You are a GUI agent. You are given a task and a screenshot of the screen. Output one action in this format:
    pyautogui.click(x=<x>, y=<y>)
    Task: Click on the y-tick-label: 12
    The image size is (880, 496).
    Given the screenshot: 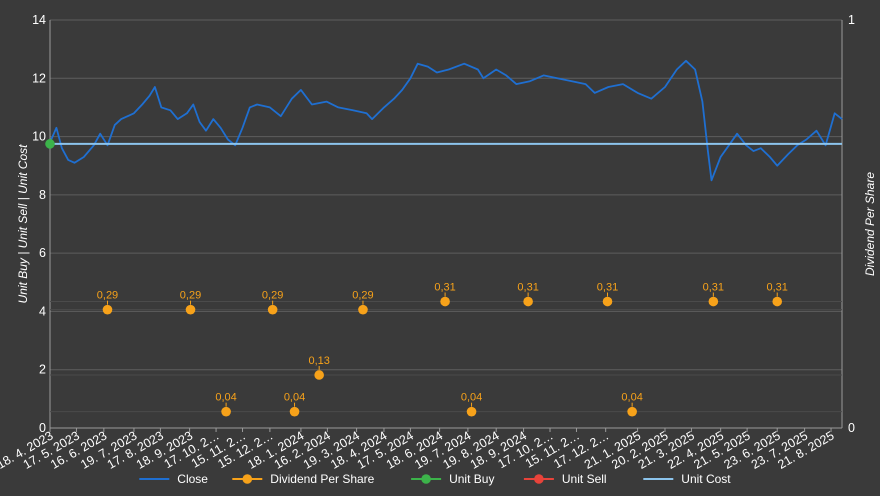 What is the action you would take?
    pyautogui.click(x=39, y=78)
    